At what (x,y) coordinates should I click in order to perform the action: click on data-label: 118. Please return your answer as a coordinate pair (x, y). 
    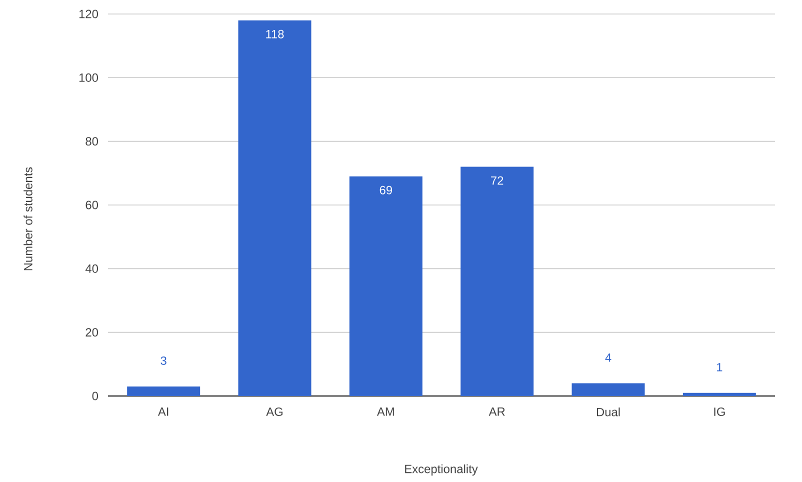
    Looking at the image, I should click on (275, 34).